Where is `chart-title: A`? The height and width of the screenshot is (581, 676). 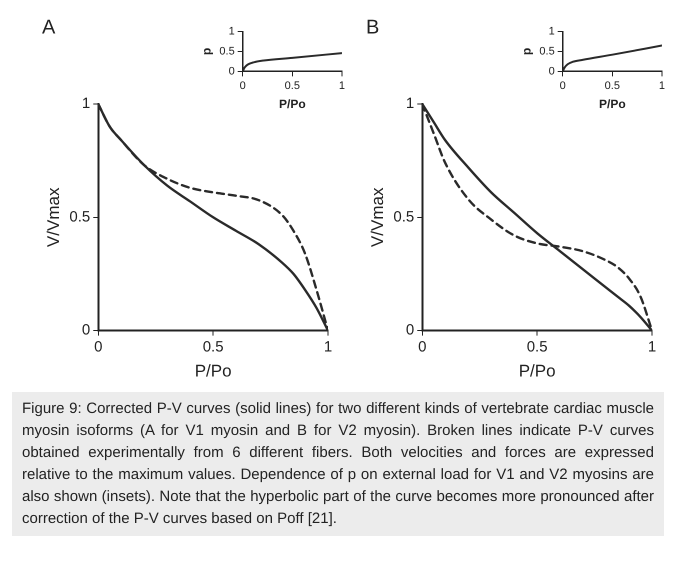
chart-title: A is located at coordinates (49, 27).